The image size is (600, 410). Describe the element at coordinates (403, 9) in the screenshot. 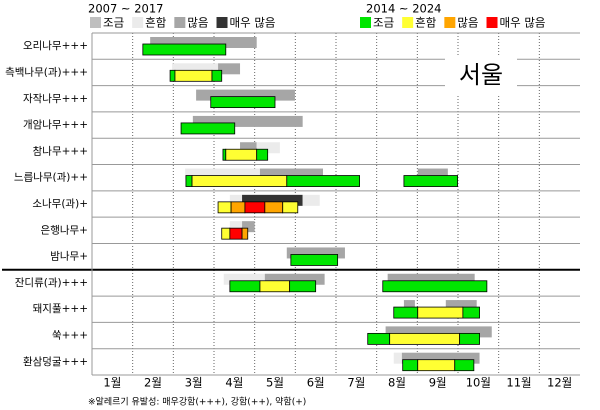

I see `legend-title: 2014 ~ 2024` at that location.